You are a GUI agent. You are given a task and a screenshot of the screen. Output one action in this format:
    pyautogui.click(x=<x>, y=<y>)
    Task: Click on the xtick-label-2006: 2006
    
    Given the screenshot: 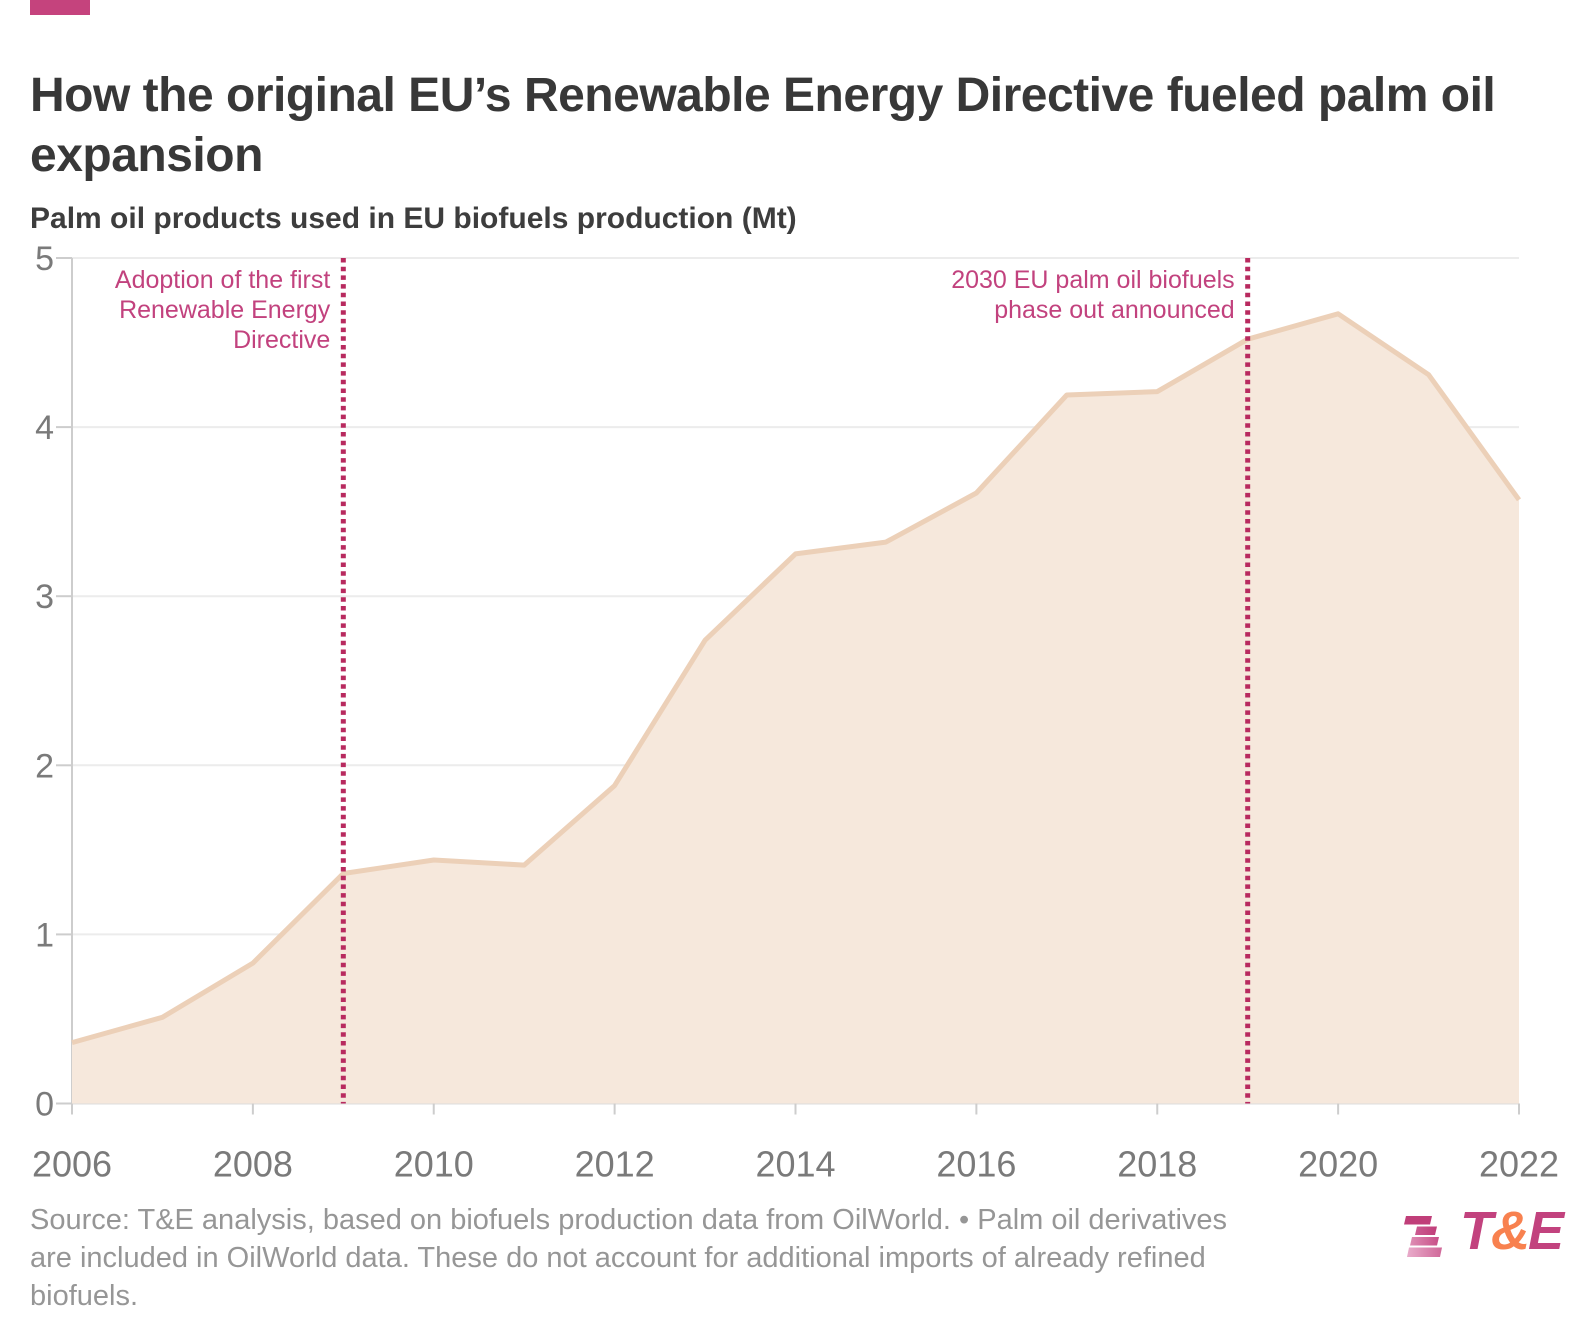 What is the action you would take?
    pyautogui.click(x=72, y=1164)
    